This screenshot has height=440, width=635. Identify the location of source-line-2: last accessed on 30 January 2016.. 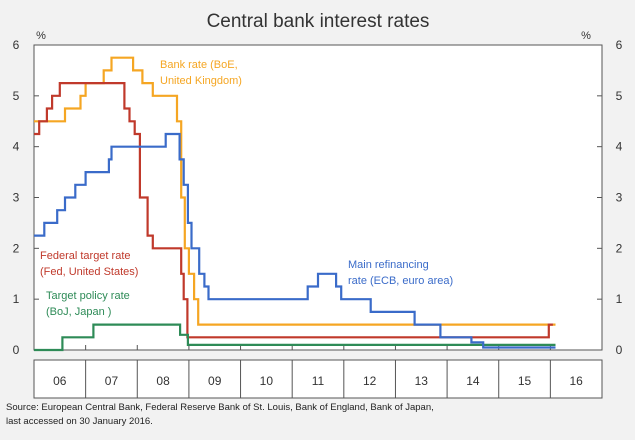
(79, 421).